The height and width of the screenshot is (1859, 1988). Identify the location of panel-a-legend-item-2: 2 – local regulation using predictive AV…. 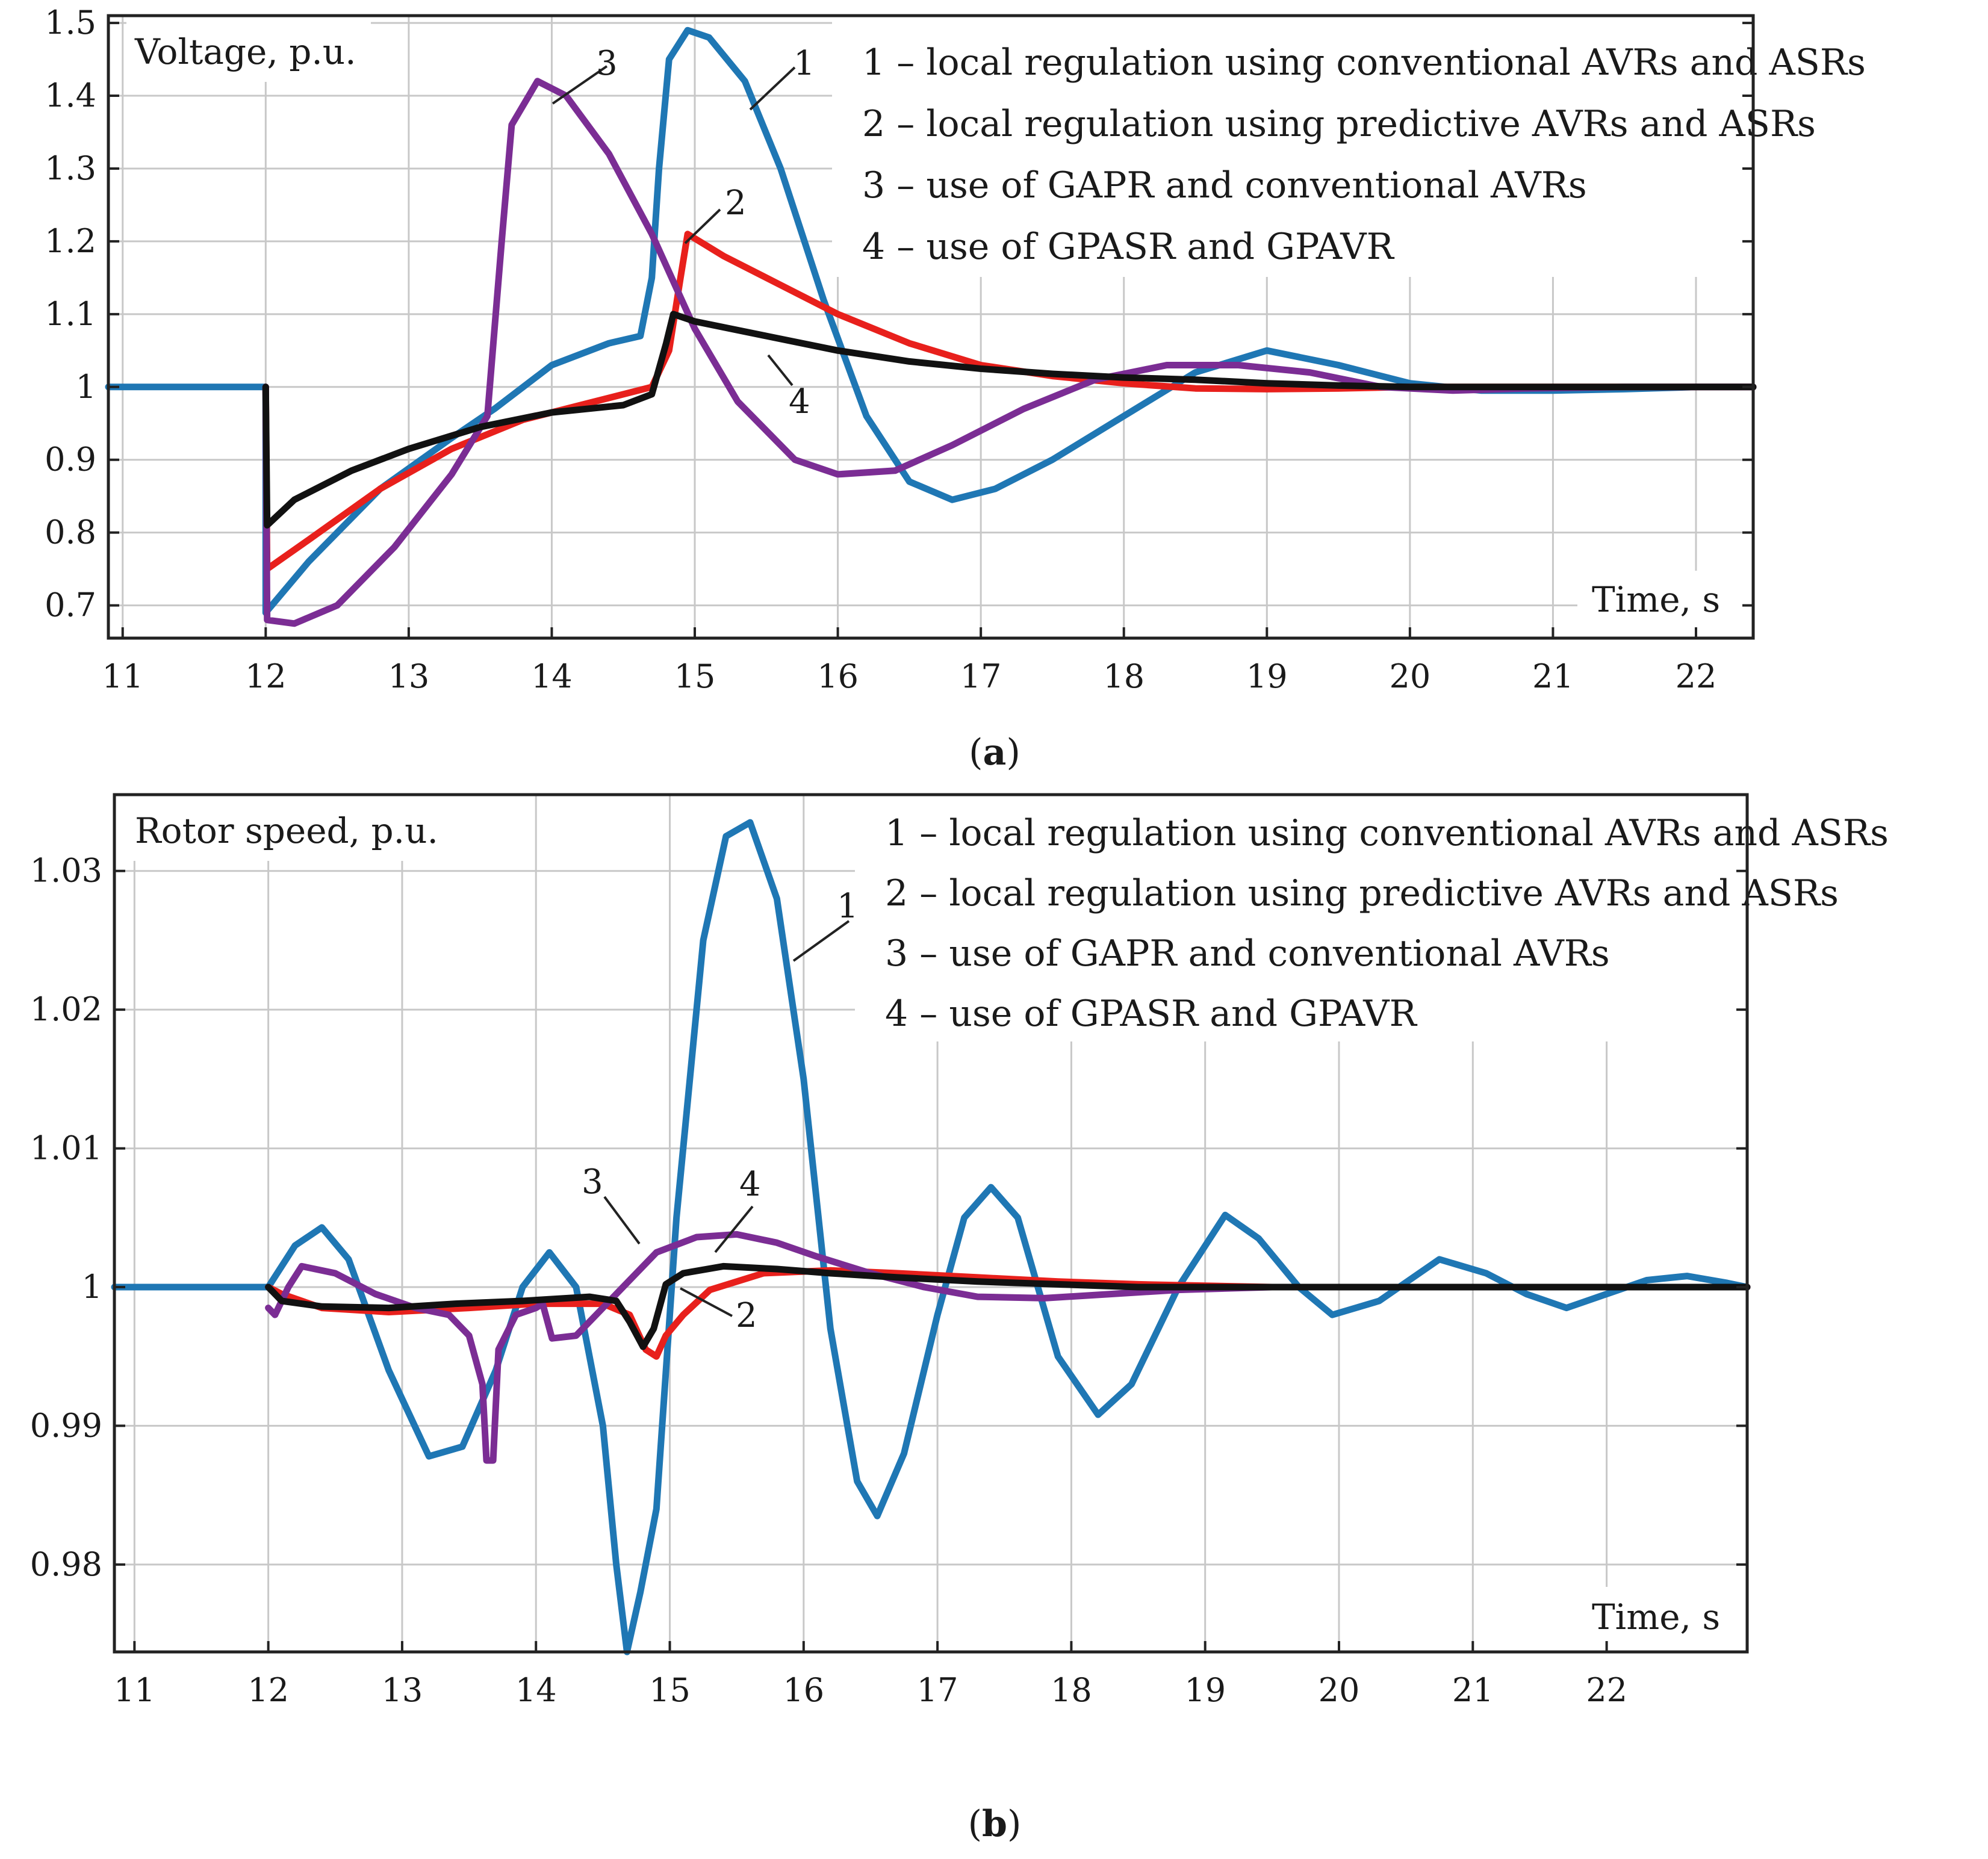
(1339, 124).